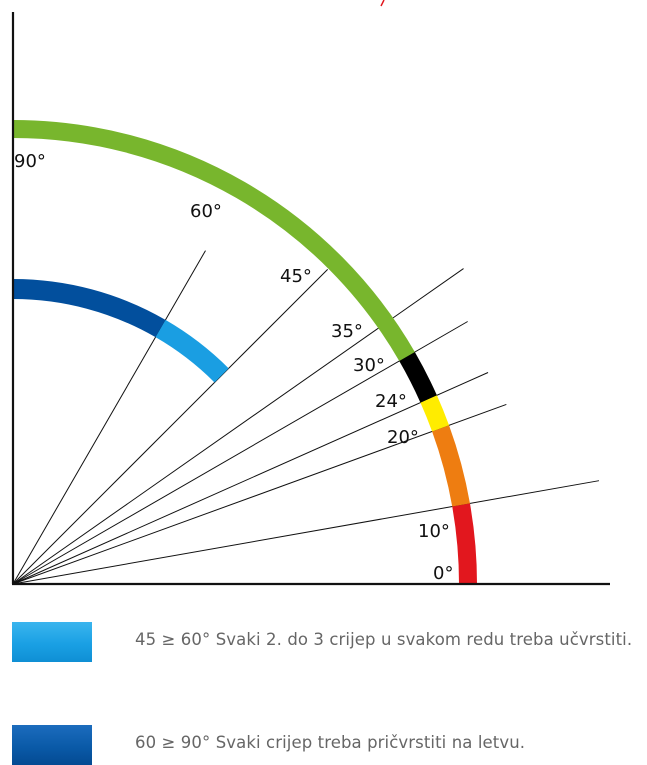 This screenshot has width=647, height=765. Describe the element at coordinates (443, 573) in the screenshot. I see `angle-label-0: 0°` at that location.